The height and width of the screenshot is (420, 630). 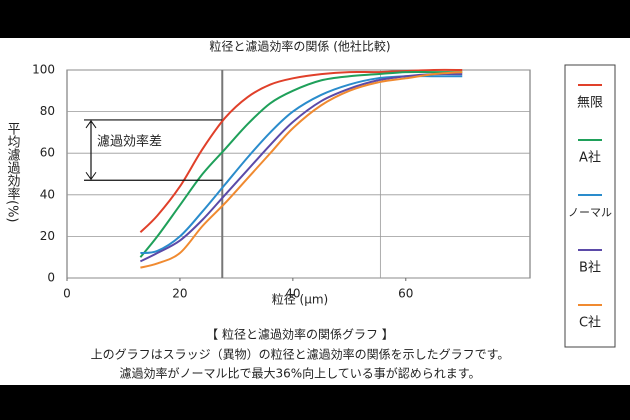 What do you see at coordinates (47, 153) in the screenshot?
I see `y-tick-label: 60` at bounding box center [47, 153].